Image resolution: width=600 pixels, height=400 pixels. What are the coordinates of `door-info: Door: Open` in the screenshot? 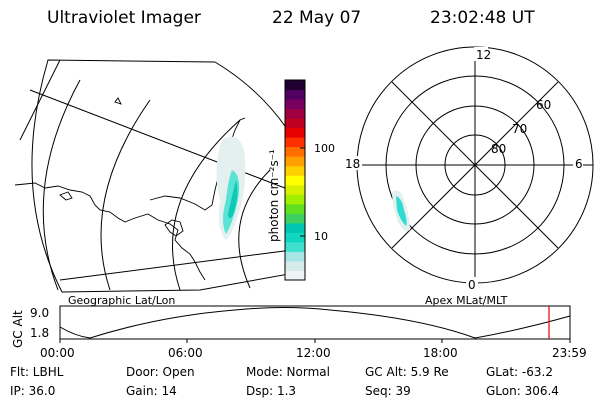 It's located at (160, 372).